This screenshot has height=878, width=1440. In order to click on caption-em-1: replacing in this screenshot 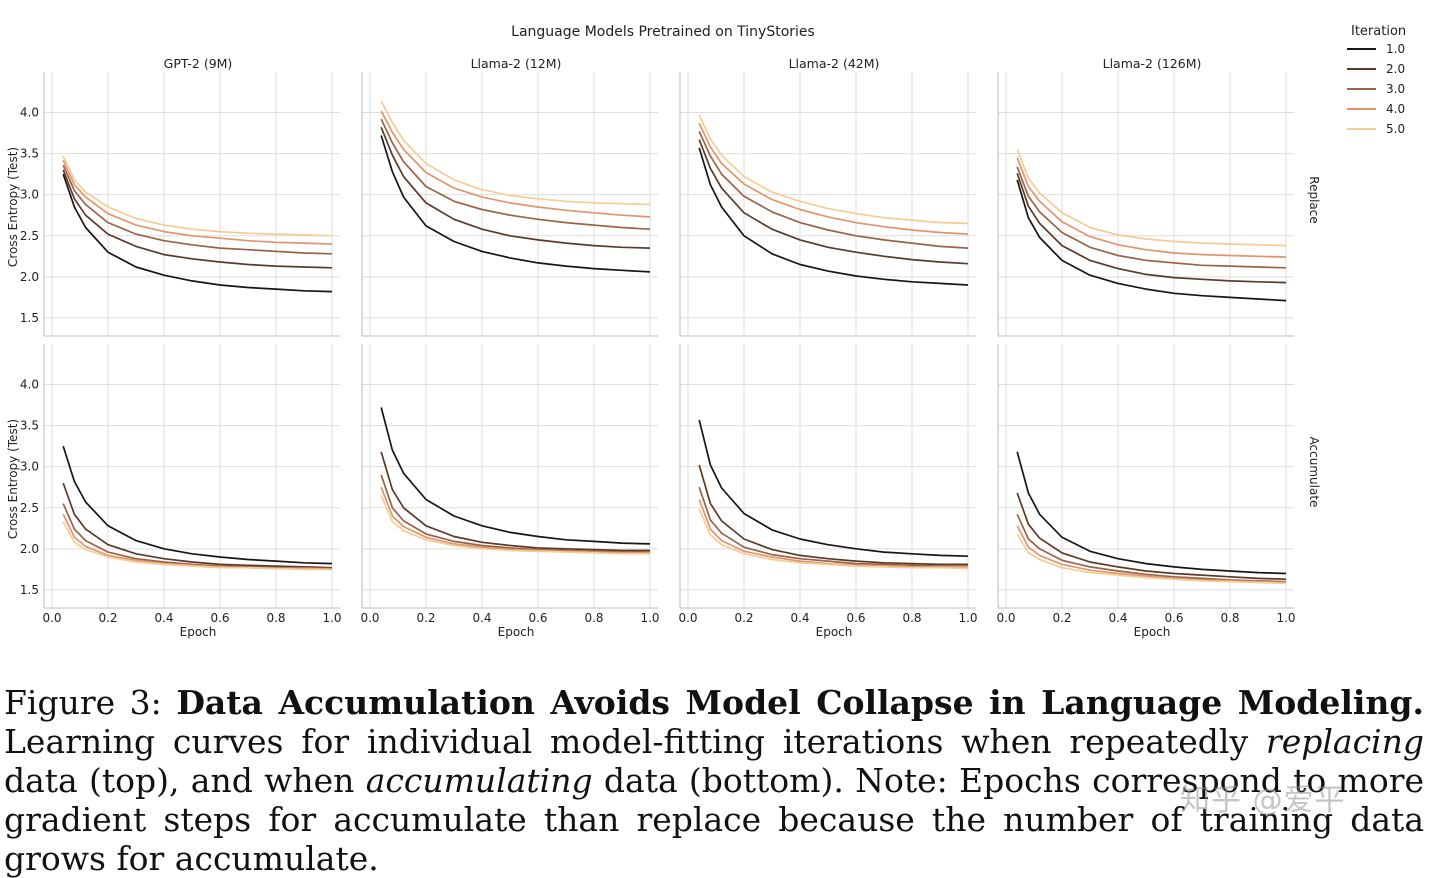, I will do `click(1344, 741)`.